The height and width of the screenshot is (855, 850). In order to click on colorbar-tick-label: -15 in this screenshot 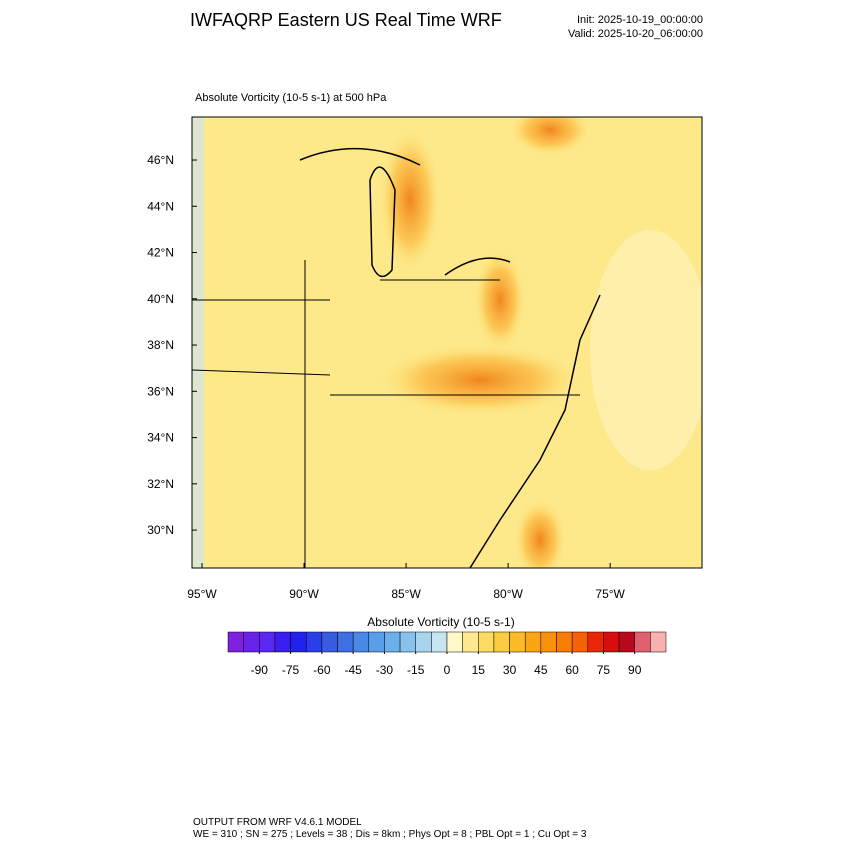, I will do `click(416, 670)`.